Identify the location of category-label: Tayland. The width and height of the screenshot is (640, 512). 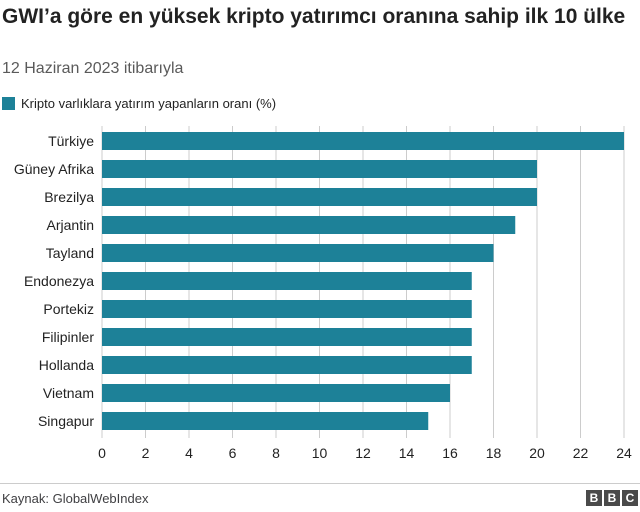
(70, 253).